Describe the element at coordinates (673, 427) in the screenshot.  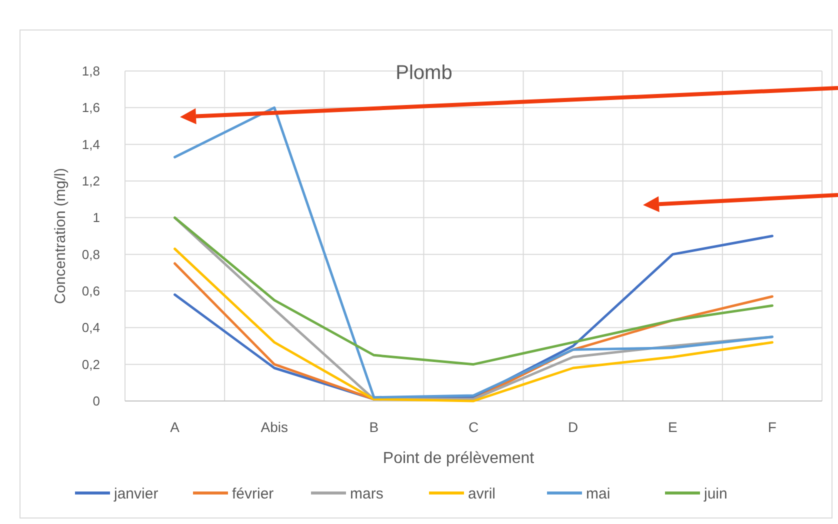
I see `x-tick-label: E` at that location.